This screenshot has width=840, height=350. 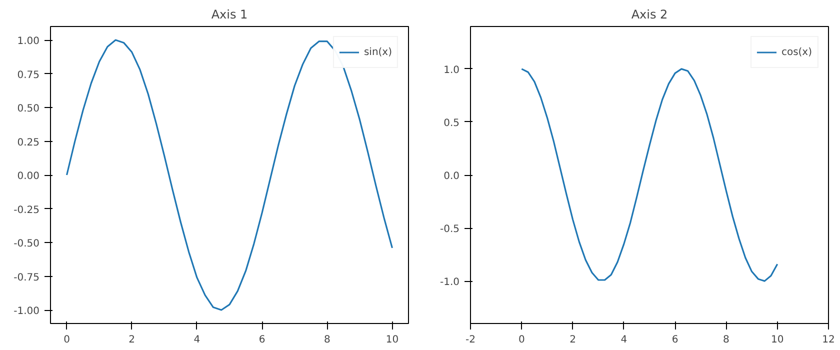 What do you see at coordinates (450, 282) in the screenshot?
I see `y-tick-label: -1.0` at bounding box center [450, 282].